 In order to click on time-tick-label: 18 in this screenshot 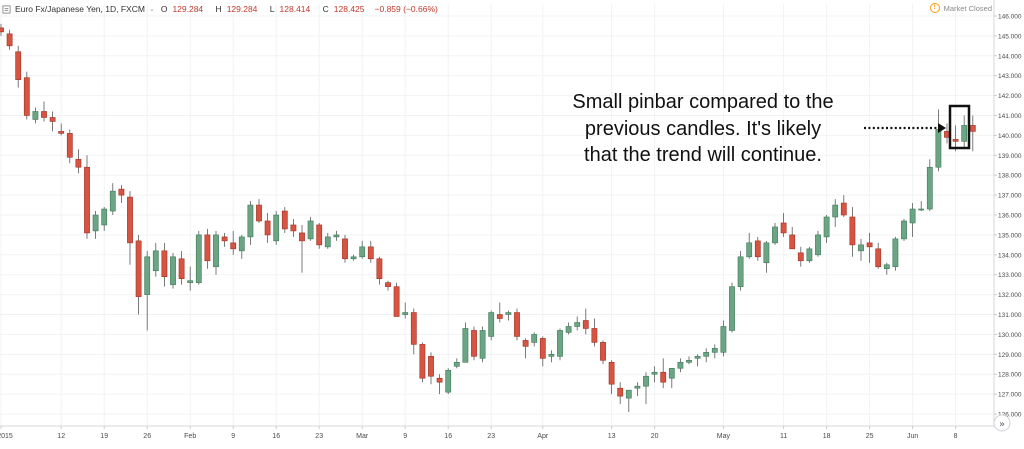, I will do `click(827, 436)`.